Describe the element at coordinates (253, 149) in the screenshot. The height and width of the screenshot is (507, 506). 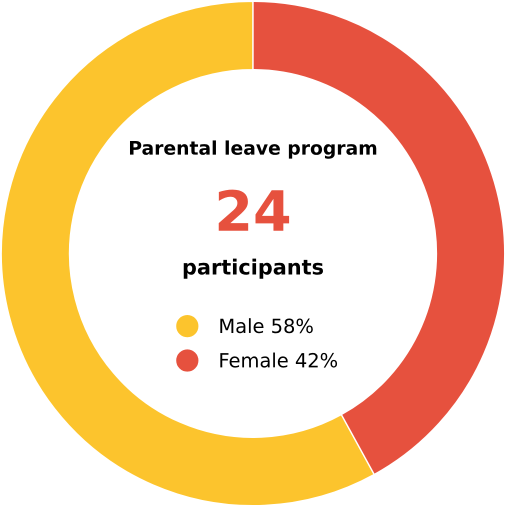
I see `text: Parental leave program` at that location.